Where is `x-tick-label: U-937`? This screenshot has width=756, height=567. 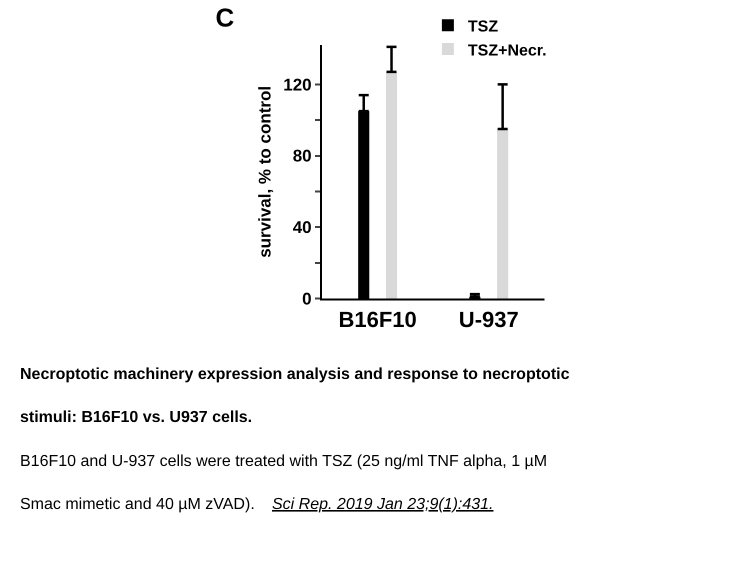
x-tick-label: U-937 is located at coordinates (488, 319).